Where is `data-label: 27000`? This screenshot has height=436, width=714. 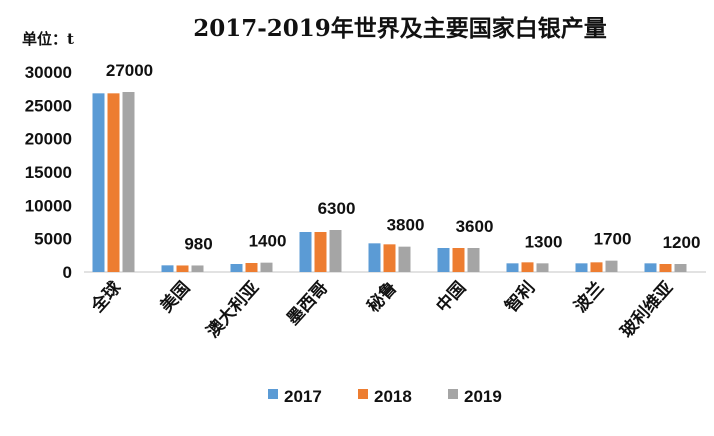 data-label: 27000 is located at coordinates (129, 70).